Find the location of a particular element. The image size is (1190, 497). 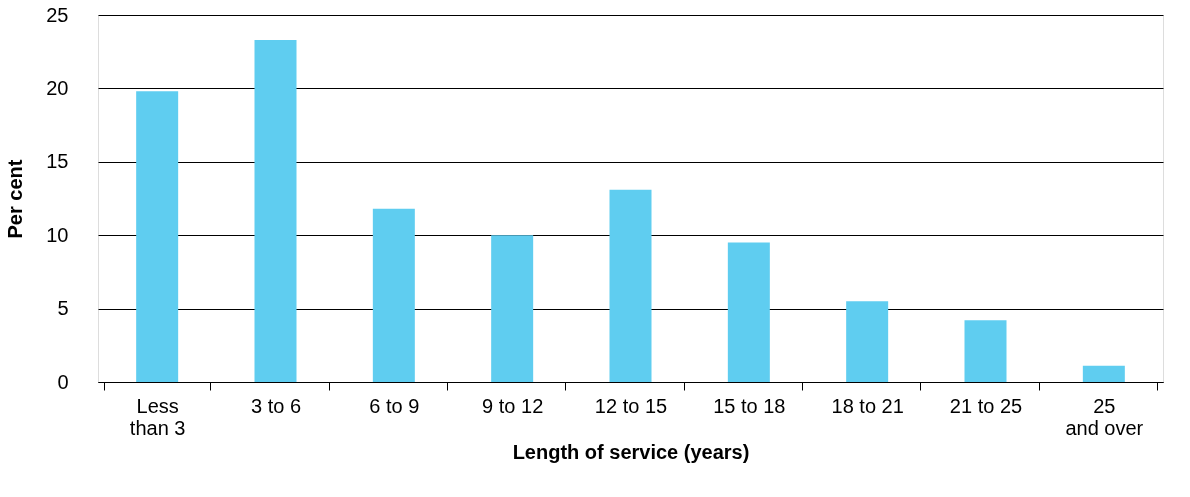

y-axis-title: Per cent is located at coordinates (15, 199).